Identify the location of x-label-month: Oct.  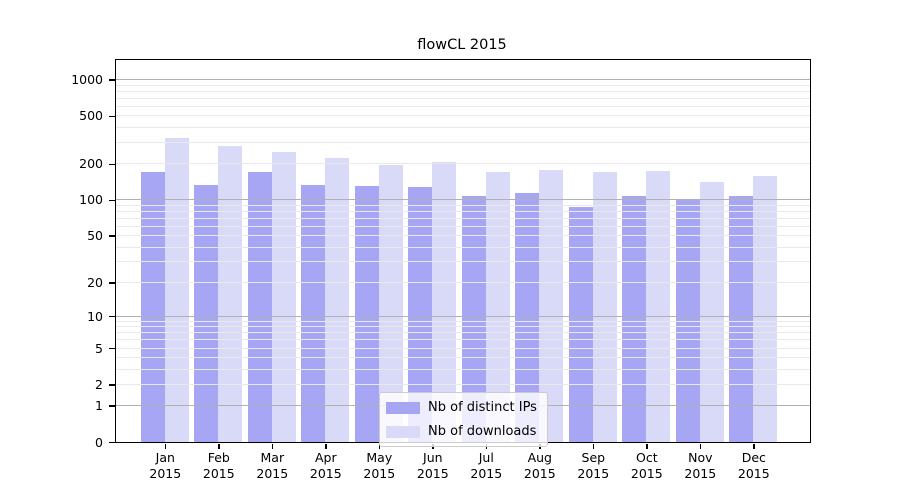
(646, 457).